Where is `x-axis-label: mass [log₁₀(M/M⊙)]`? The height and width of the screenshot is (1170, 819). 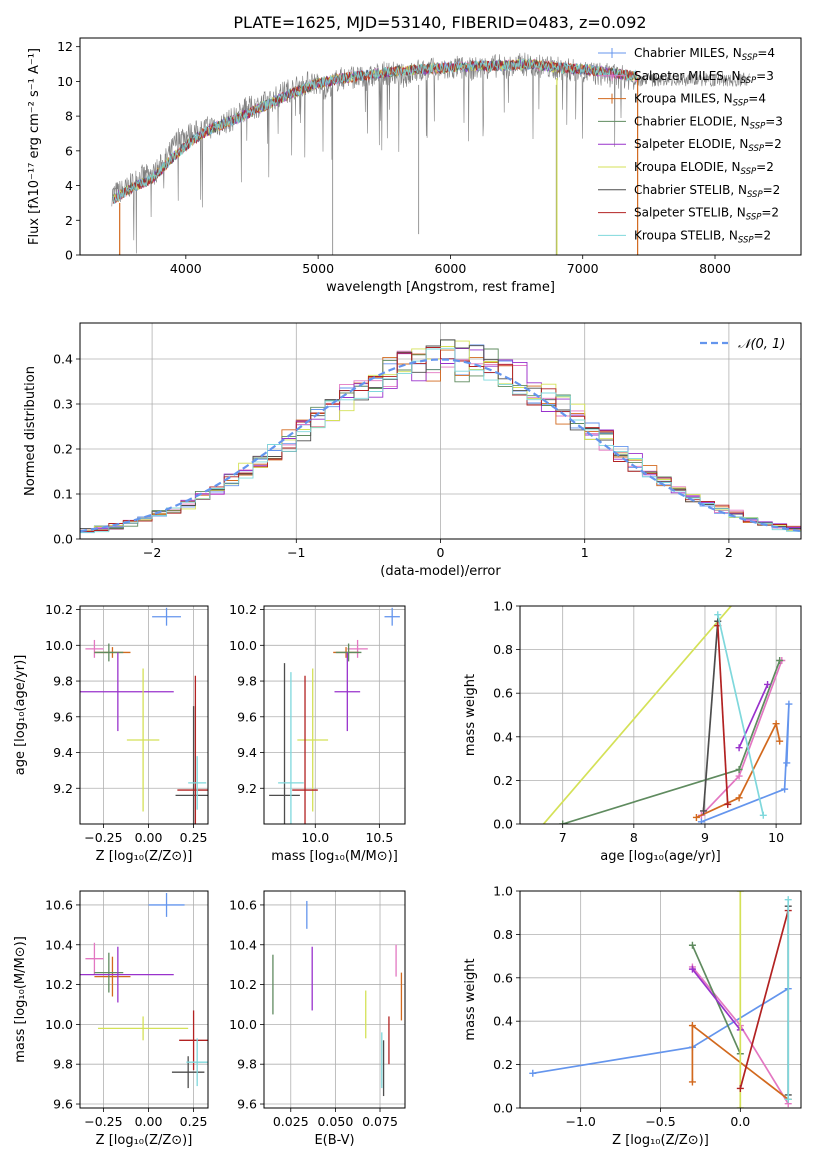
x-axis-label: mass [log₁₀(M/M⊙)] is located at coordinates (334, 856).